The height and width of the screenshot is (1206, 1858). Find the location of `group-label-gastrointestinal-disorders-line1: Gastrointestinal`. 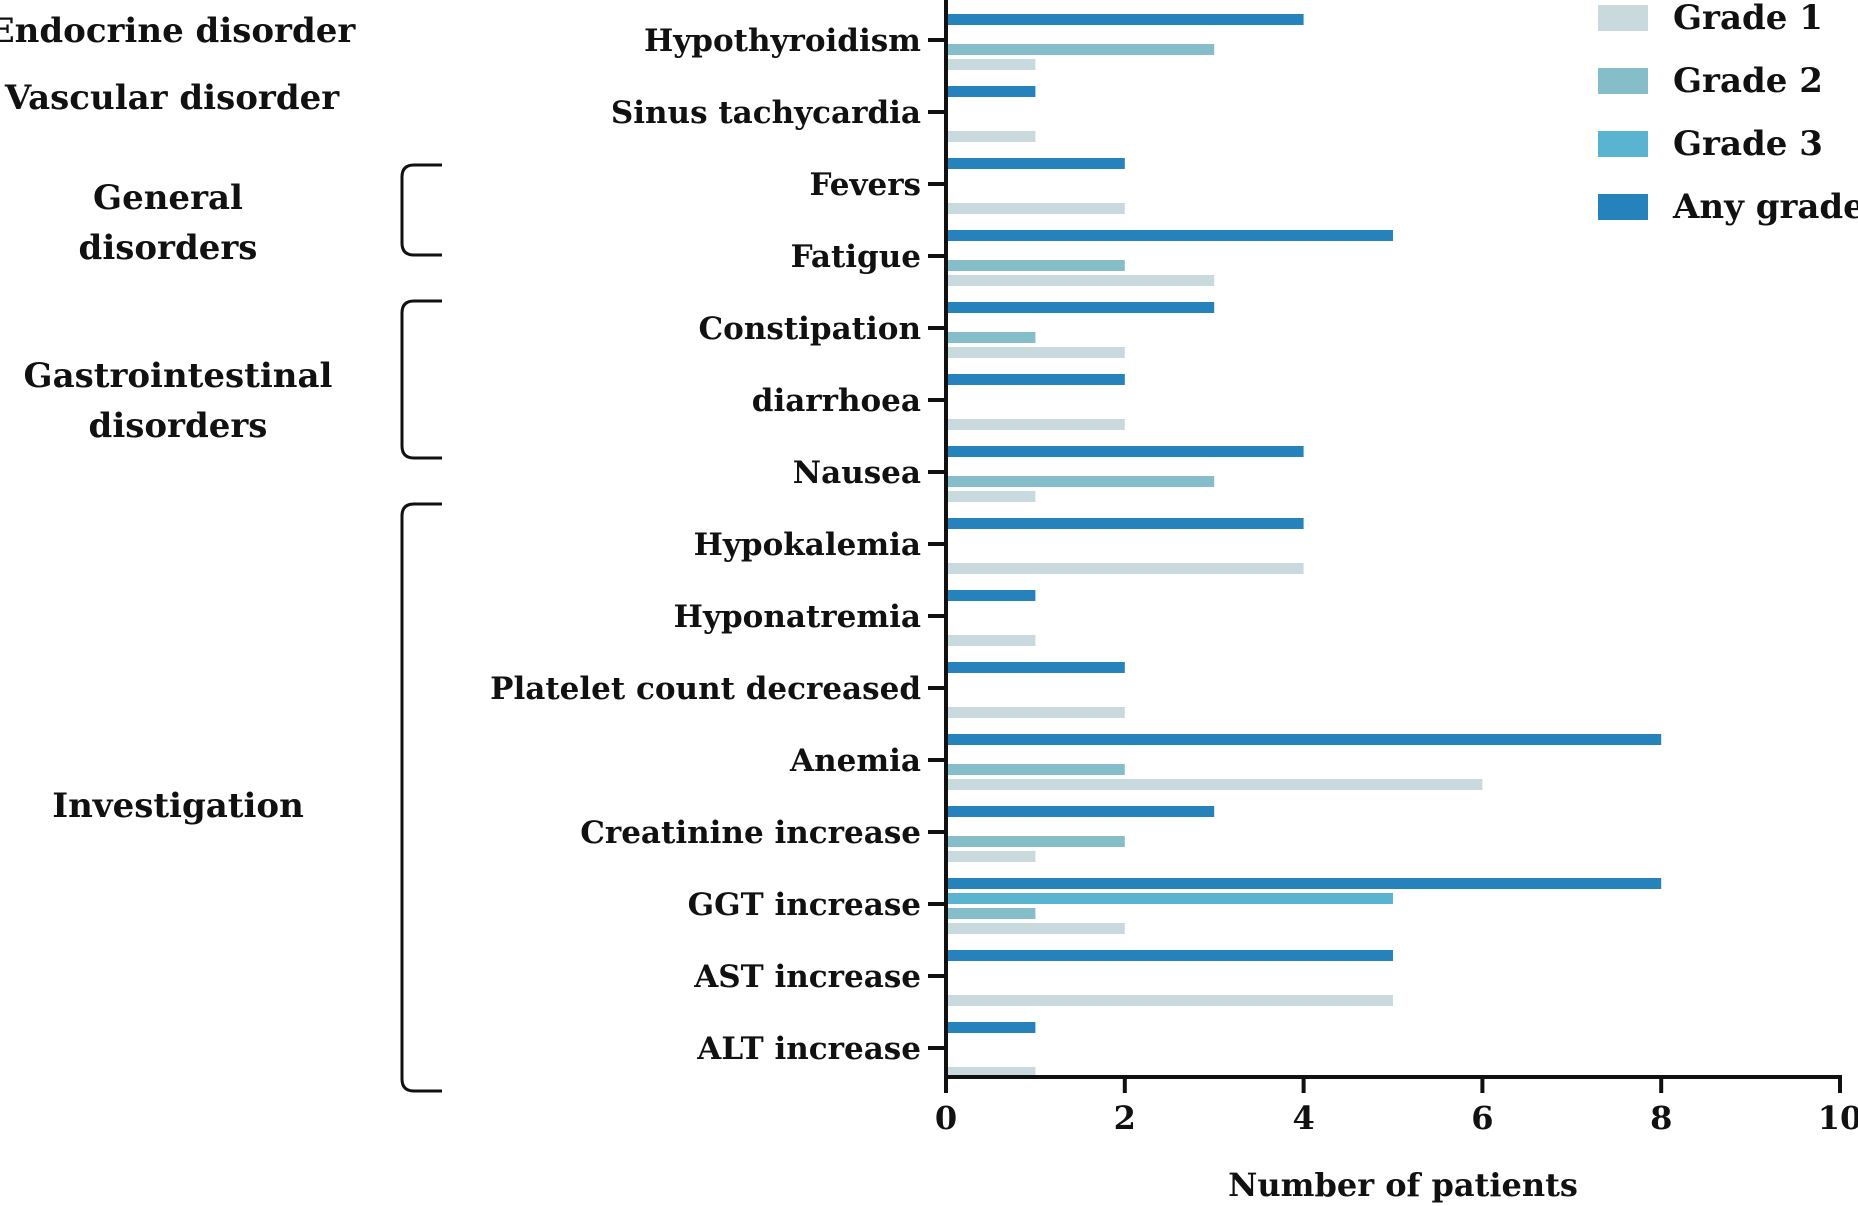

group-label-gastrointestinal-disorders-line1: Gastrointestinal is located at coordinates (178, 376).